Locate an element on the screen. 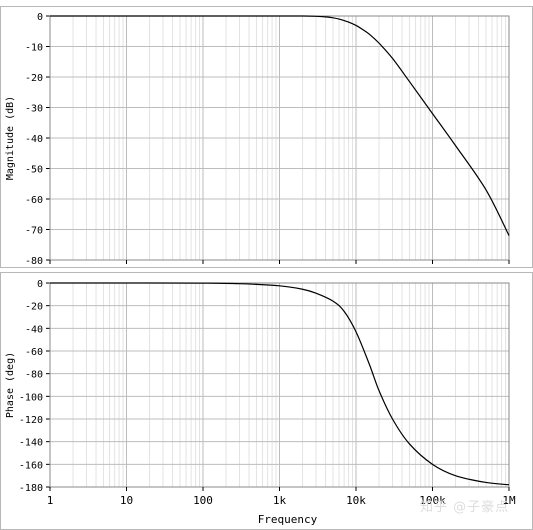 Image resolution: width=533 pixels, height=530 pixels. y-tick-label: -50 is located at coordinates (34, 170).